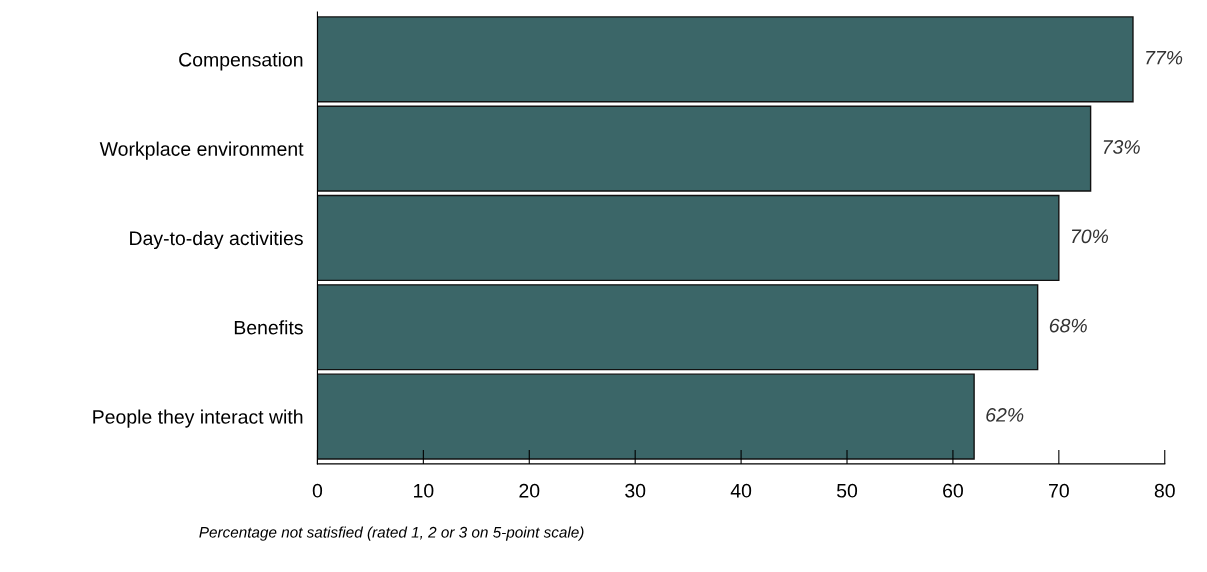 This screenshot has height=572, width=1207. I want to click on data-label: 70%, so click(1090, 236).